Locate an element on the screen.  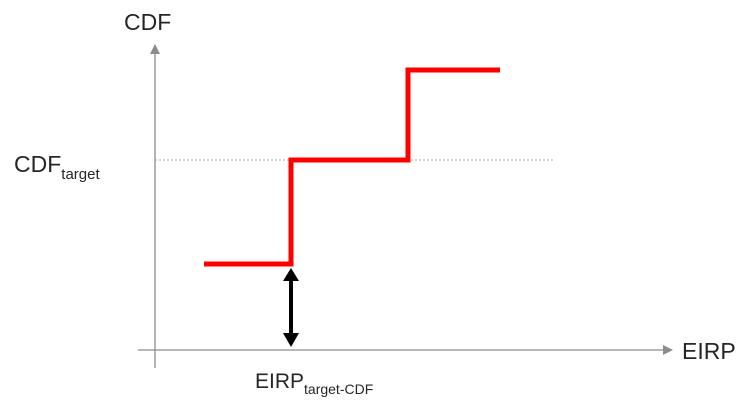
eirp-double-arrow is located at coordinates (291, 307).